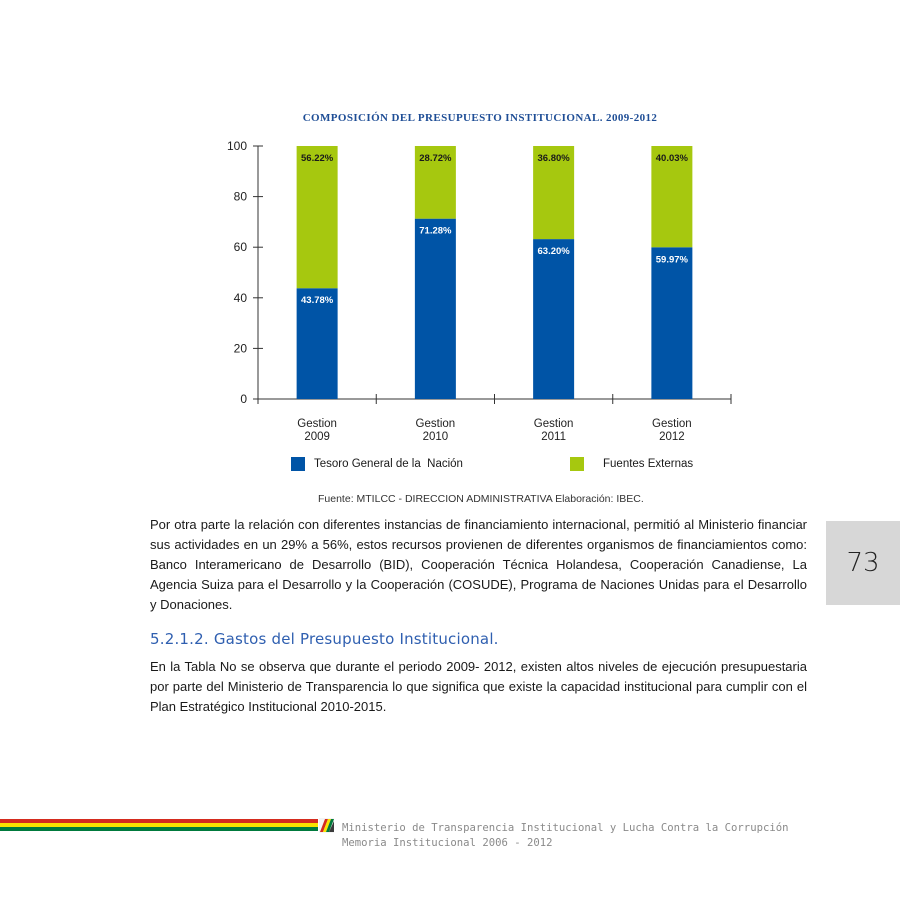 This screenshot has height=900, width=900. I want to click on y-tick-label: 100, so click(237, 146).